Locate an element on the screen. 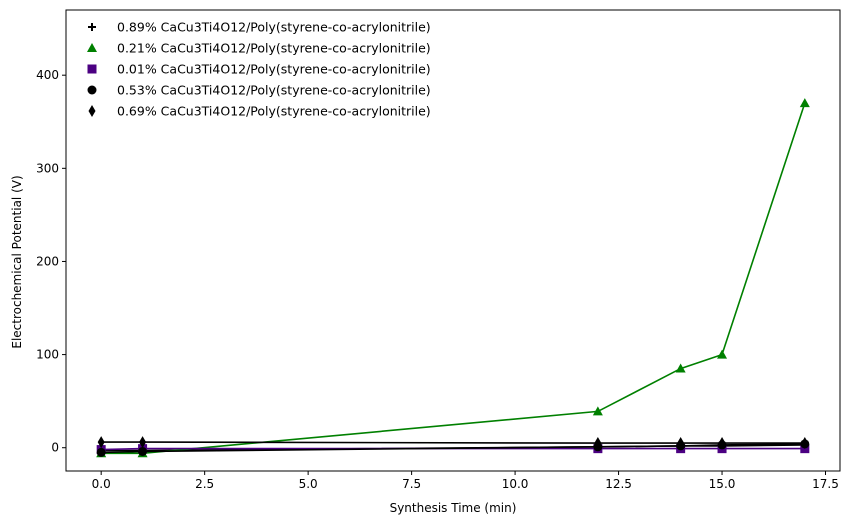 This screenshot has width=851, height=525. y-tick-label-1: 0 is located at coordinates (55, 448).